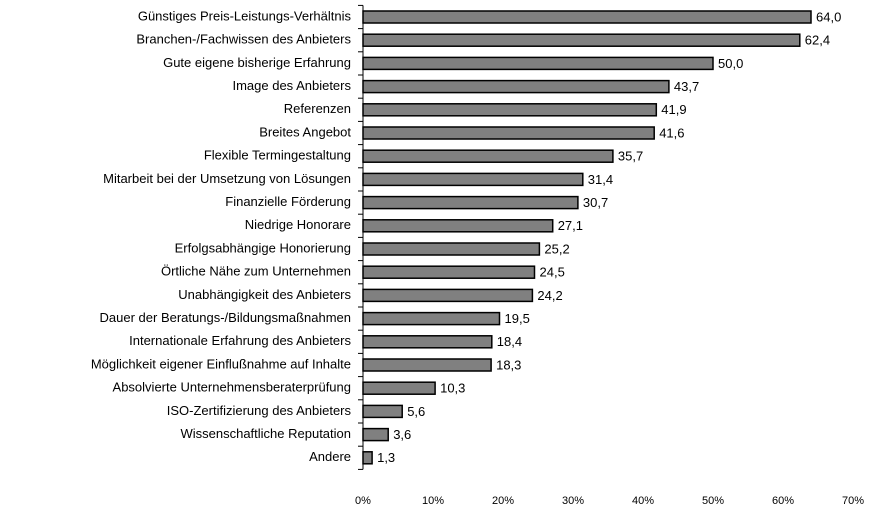 The width and height of the screenshot is (872, 509). What do you see at coordinates (570, 225) in the screenshot?
I see `value-label: 27,1` at bounding box center [570, 225].